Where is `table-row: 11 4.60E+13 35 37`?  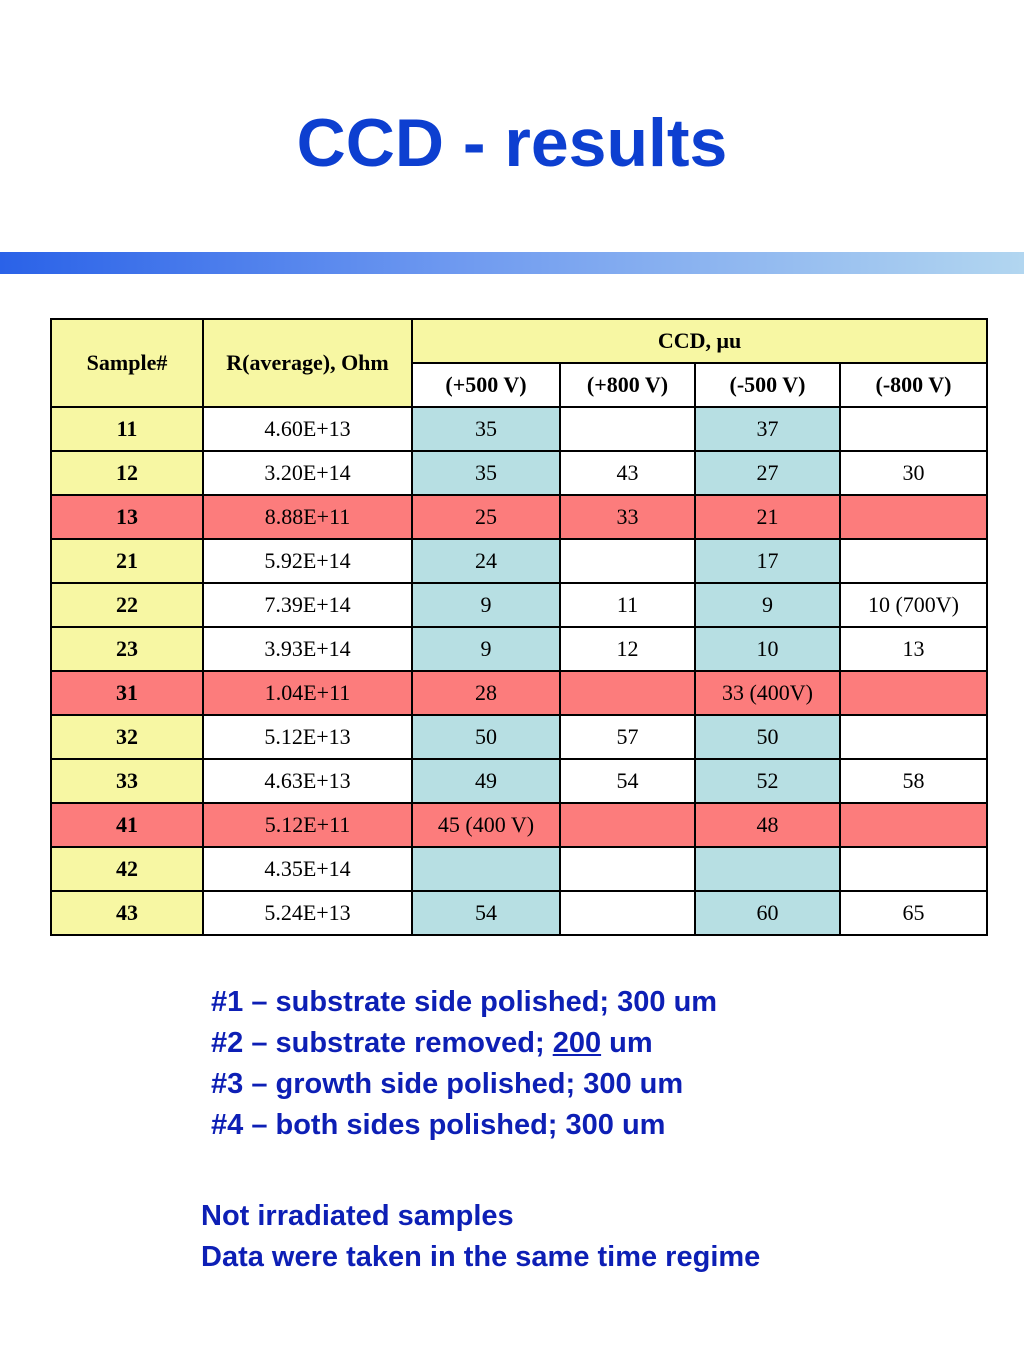
table-row: 11 4.60E+13 35 37 is located at coordinates (519, 429).